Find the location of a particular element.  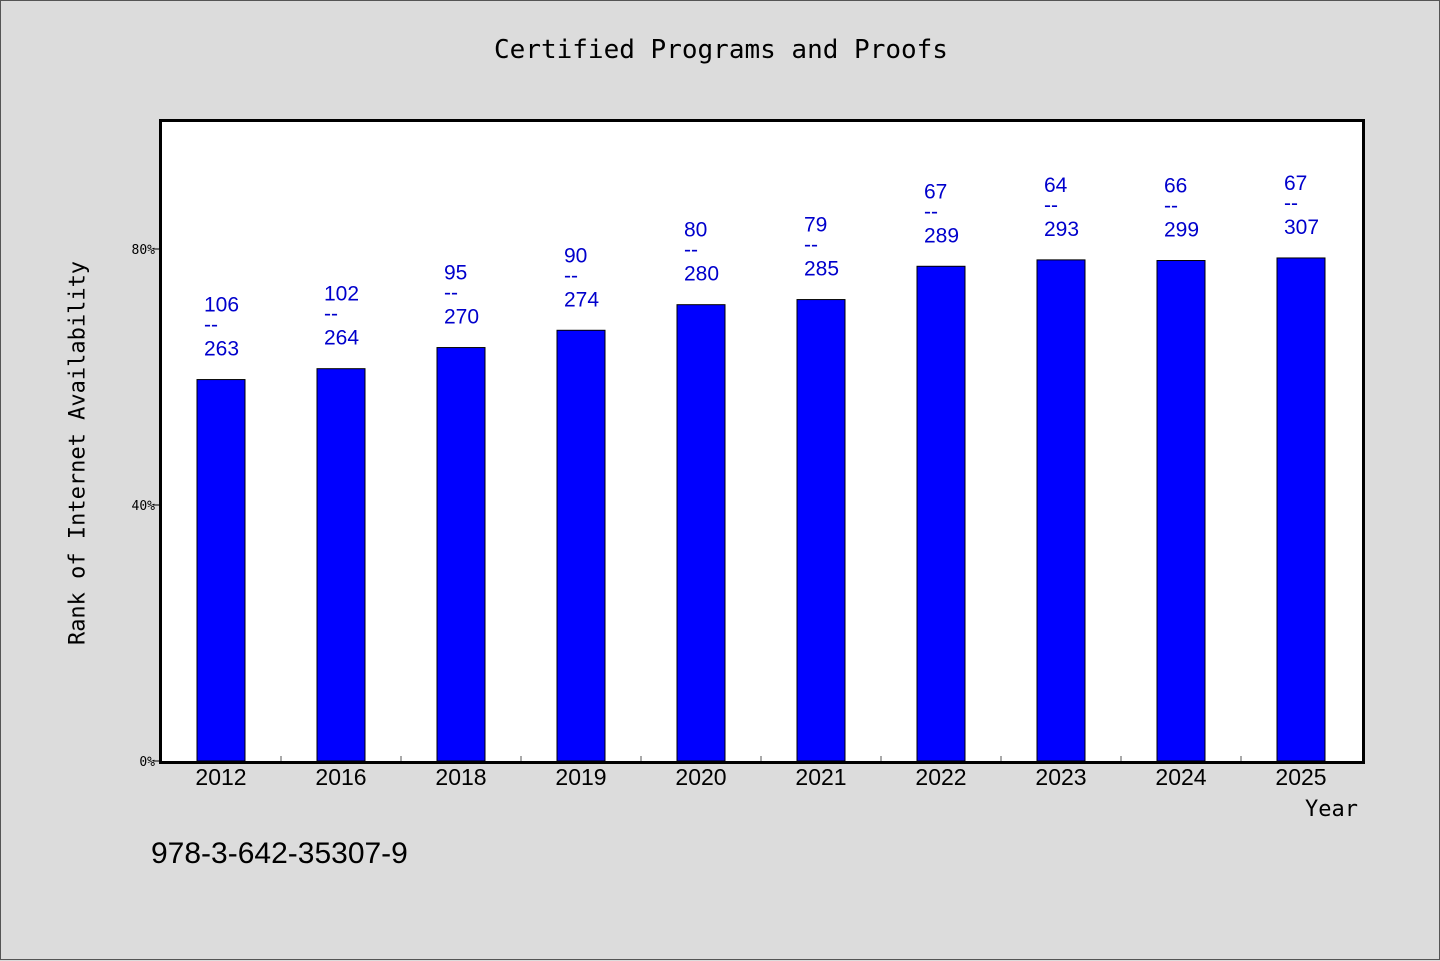

y-tick-label: 40% is located at coordinates (144, 506).